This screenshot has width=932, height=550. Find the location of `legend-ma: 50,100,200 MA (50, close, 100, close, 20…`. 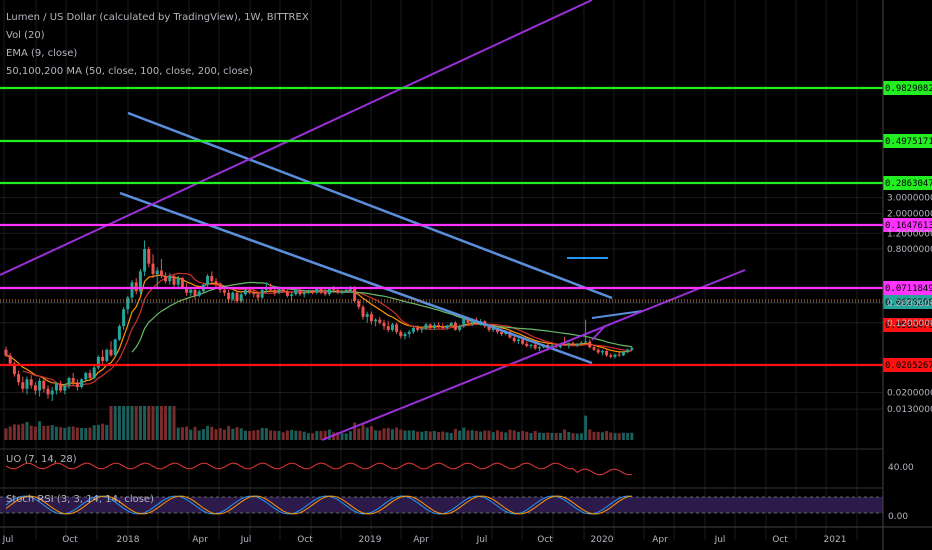

legend-ma: 50,100,200 MA (50, close, 100, close, 20… is located at coordinates (129, 71).